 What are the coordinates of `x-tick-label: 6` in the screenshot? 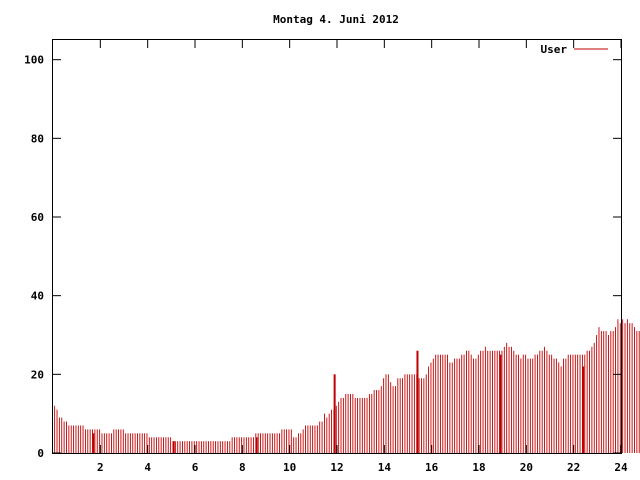 It's located at (195, 467).